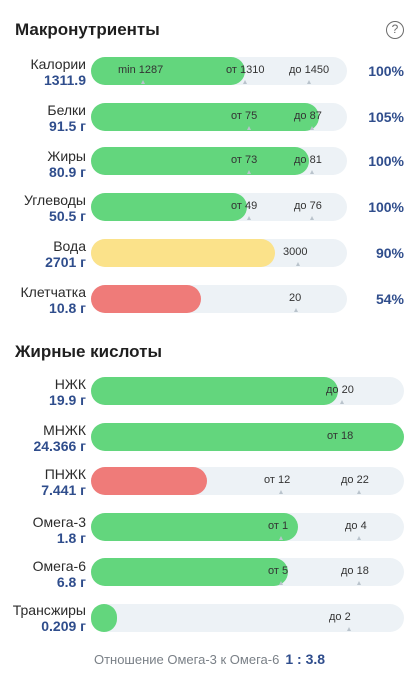 The height and width of the screenshot is (680, 419). Describe the element at coordinates (244, 206) in the screenshot. I see `from-label: от 49` at that location.